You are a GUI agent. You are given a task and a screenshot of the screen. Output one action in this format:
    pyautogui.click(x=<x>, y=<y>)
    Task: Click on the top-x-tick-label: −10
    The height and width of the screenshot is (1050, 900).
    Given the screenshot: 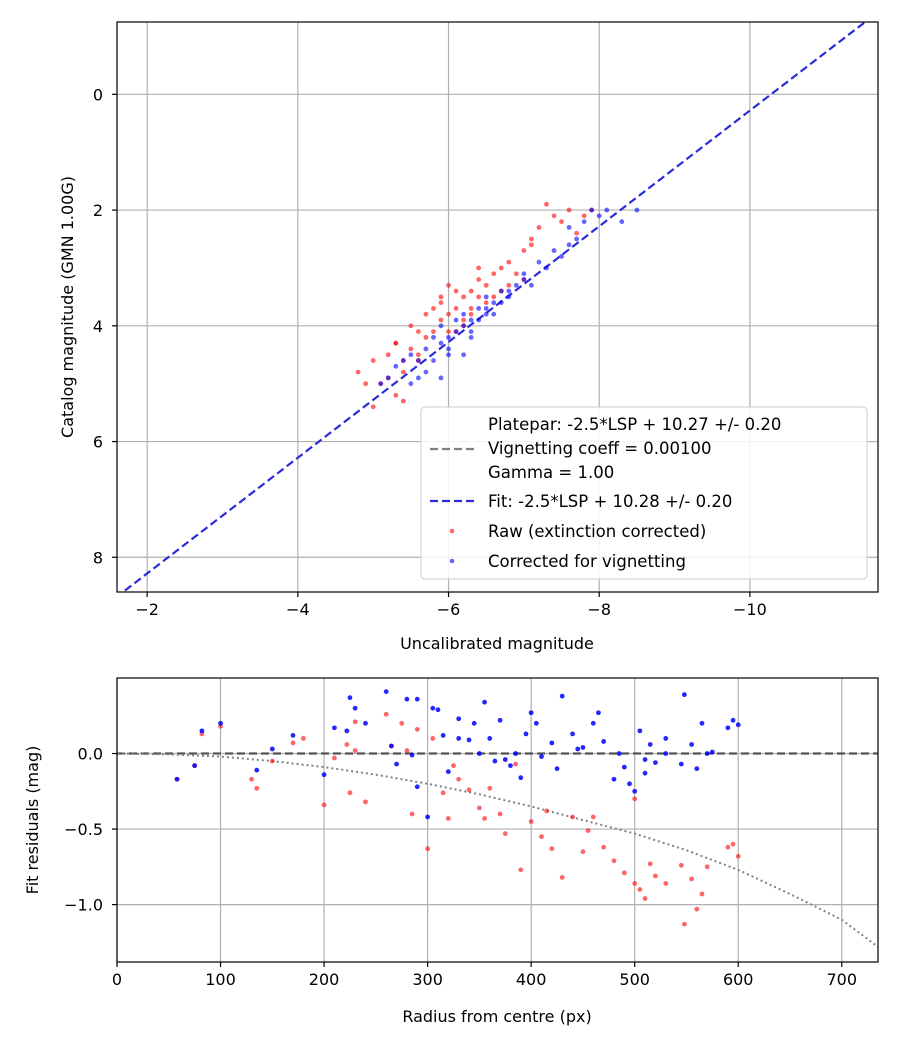 What is the action you would take?
    pyautogui.click(x=750, y=609)
    